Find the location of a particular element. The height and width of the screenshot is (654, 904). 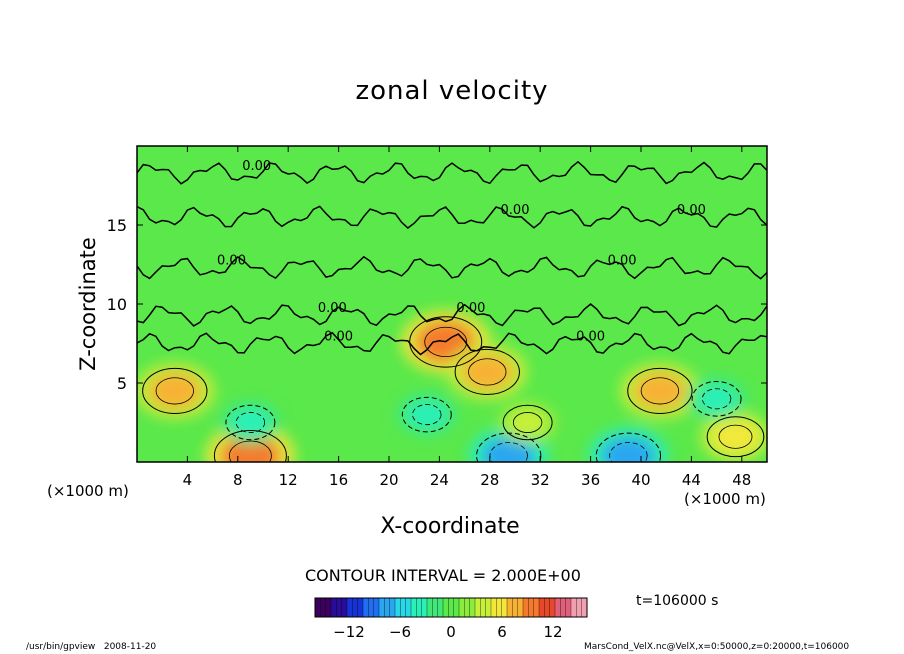

x-axis-label: X-coordinate is located at coordinates (450, 526).